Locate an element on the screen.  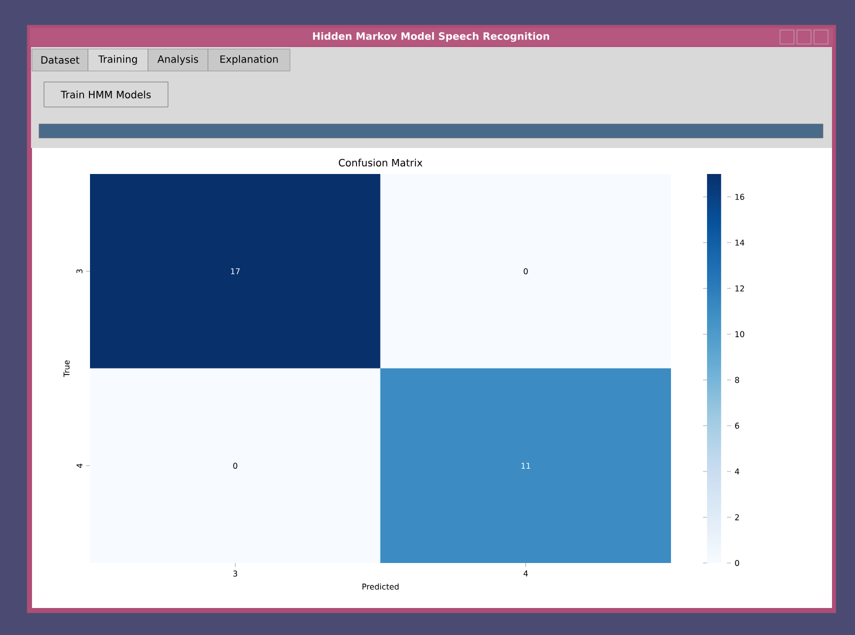
y-axis-title: True is located at coordinates (67, 369).